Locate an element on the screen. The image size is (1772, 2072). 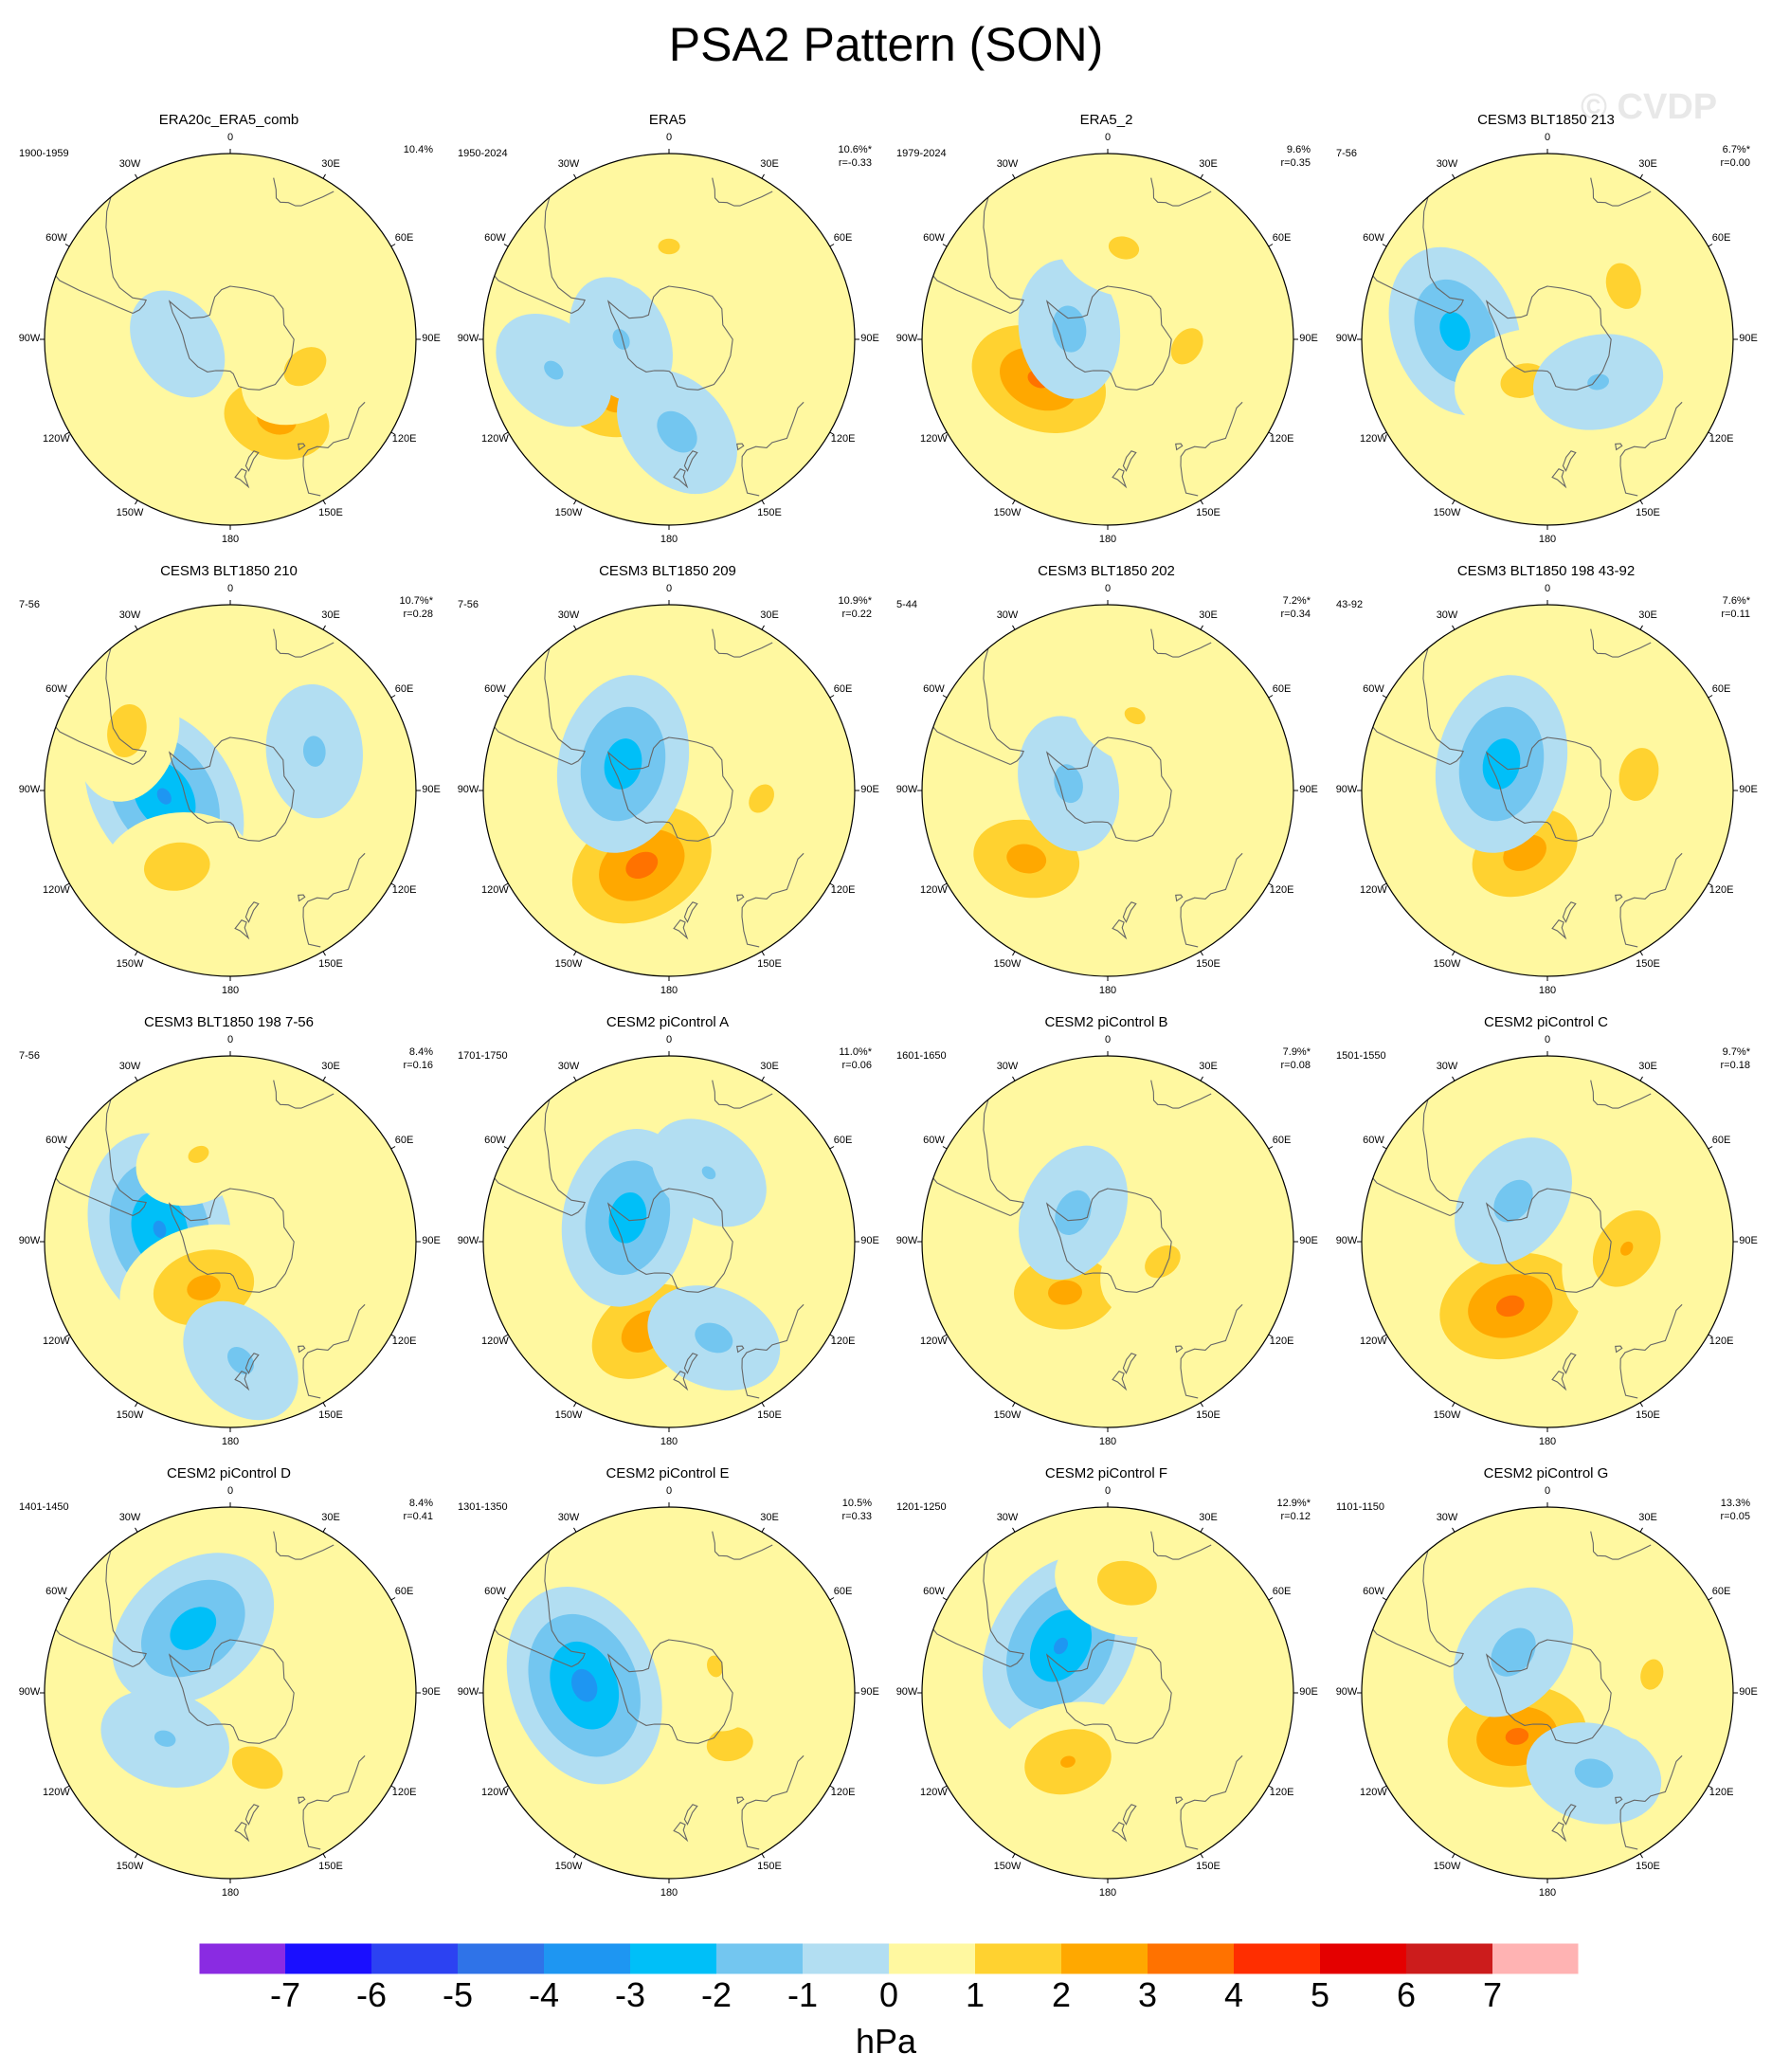
longitude-label: 120E is located at coordinates (1281, 890).